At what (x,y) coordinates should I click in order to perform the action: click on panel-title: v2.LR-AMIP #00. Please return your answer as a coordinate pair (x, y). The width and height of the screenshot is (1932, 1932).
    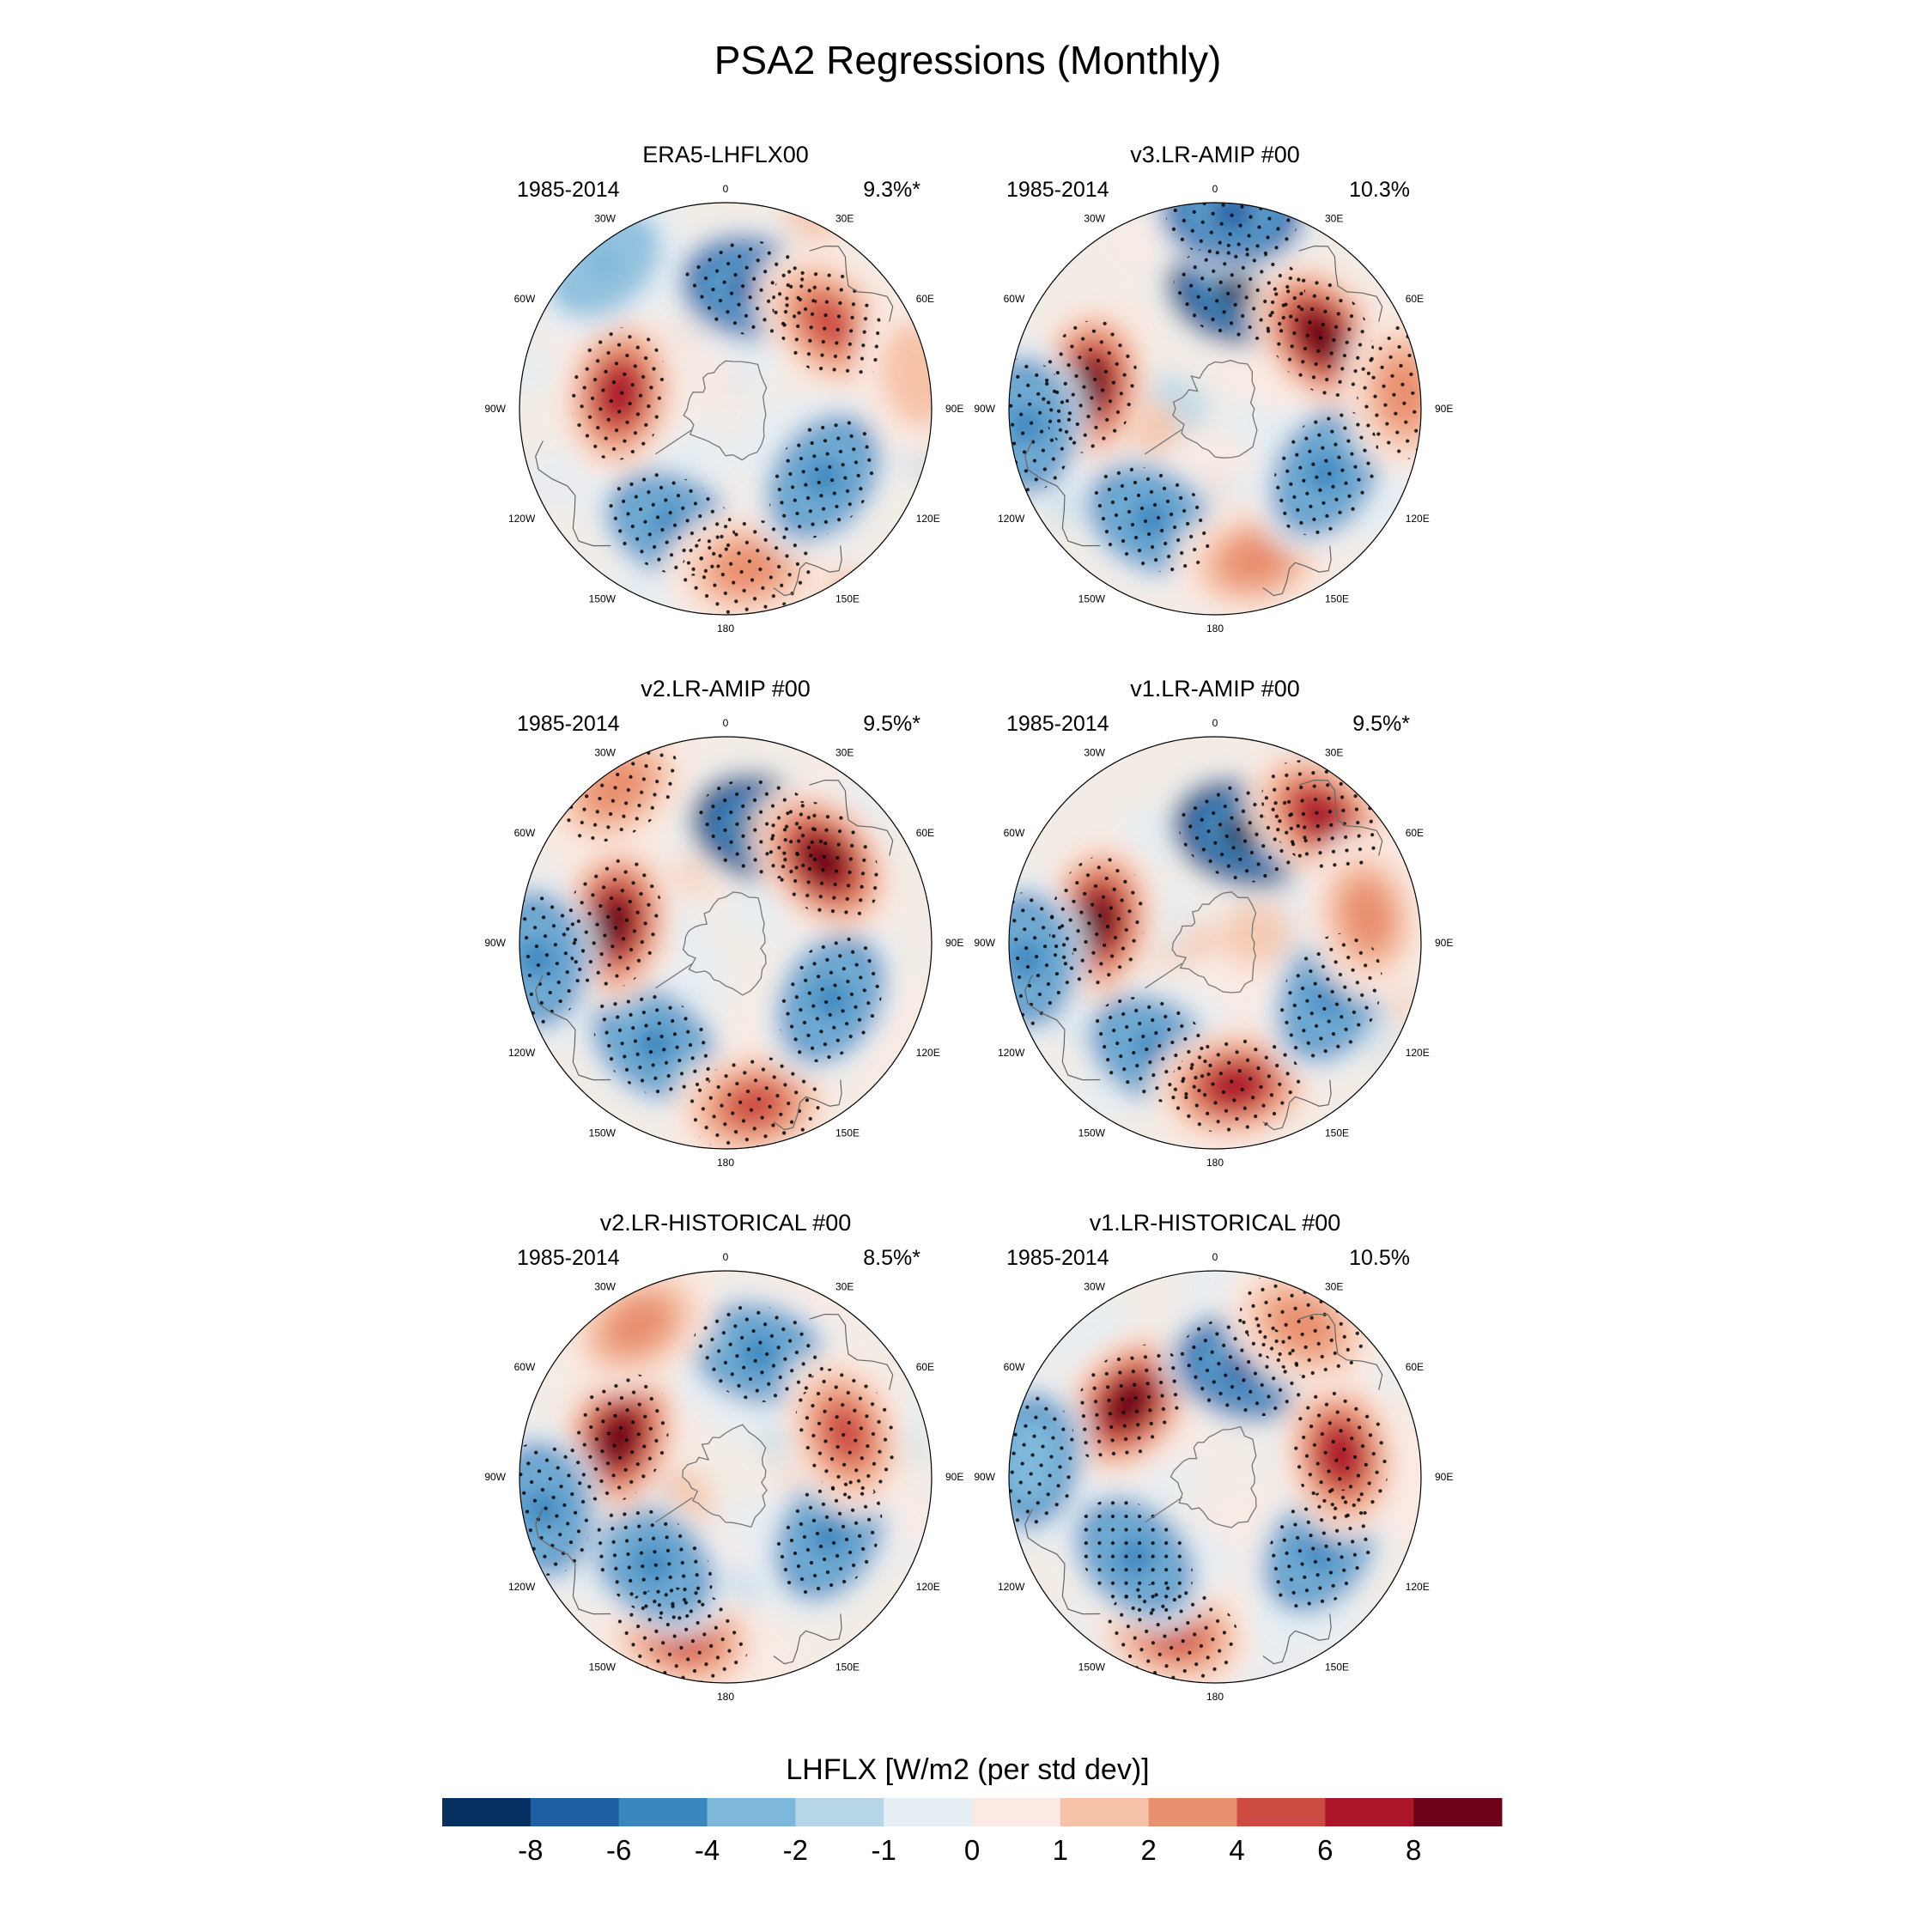
    Looking at the image, I should click on (726, 689).